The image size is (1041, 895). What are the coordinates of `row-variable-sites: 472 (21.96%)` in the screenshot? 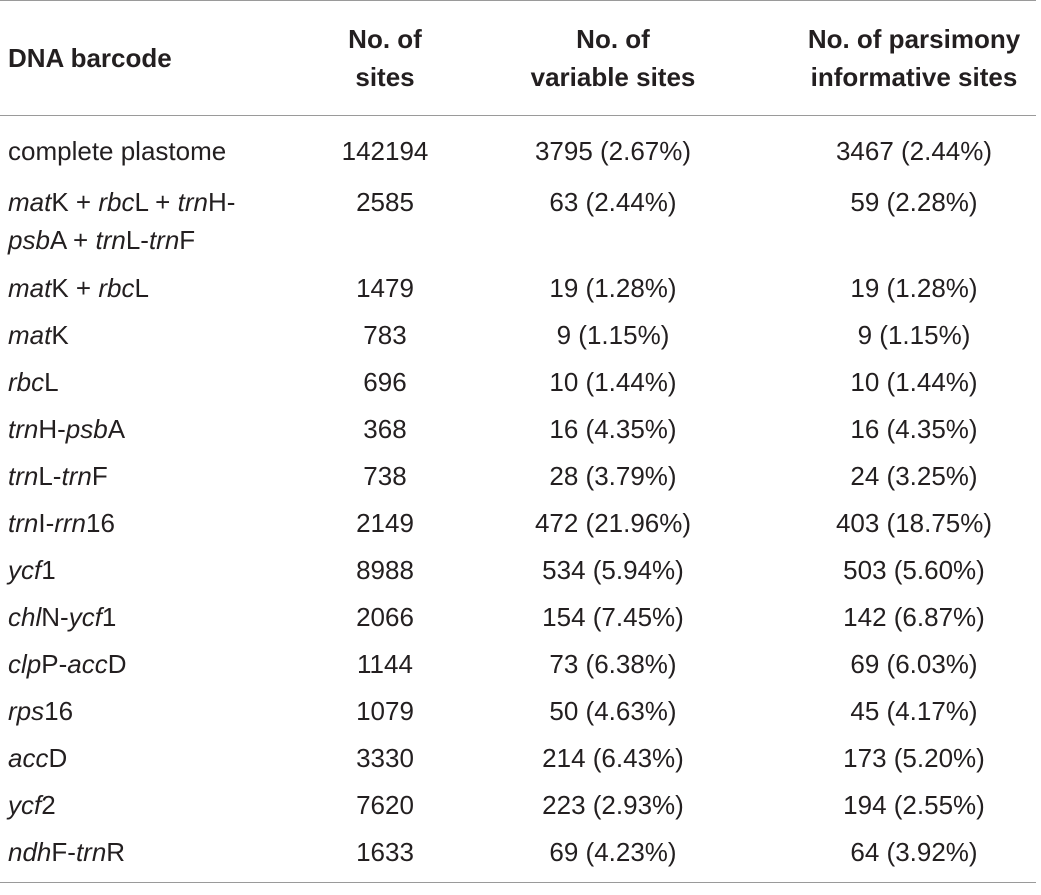 It's located at (613, 522).